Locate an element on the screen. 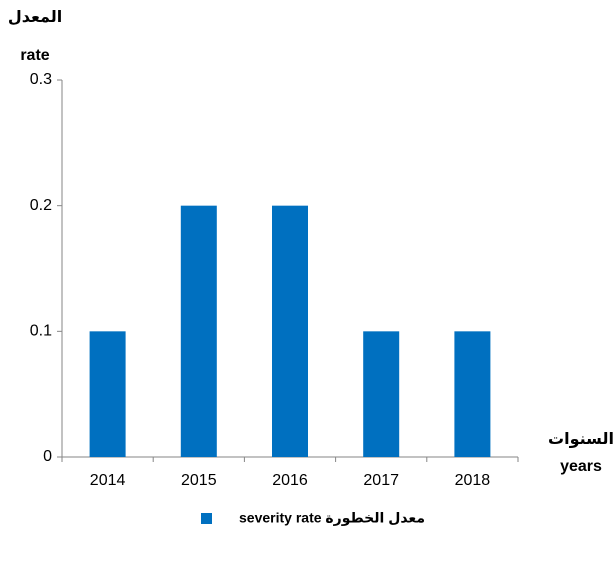  y-tick-label: 0.3 is located at coordinates (41, 79).